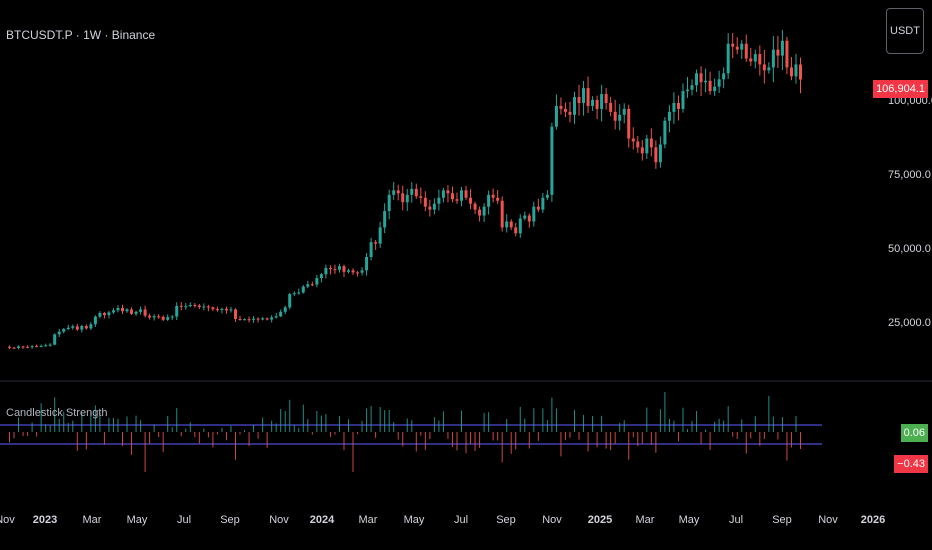 Image resolution: width=932 pixels, height=550 pixels. I want to click on time-tick-label: May, so click(414, 520).